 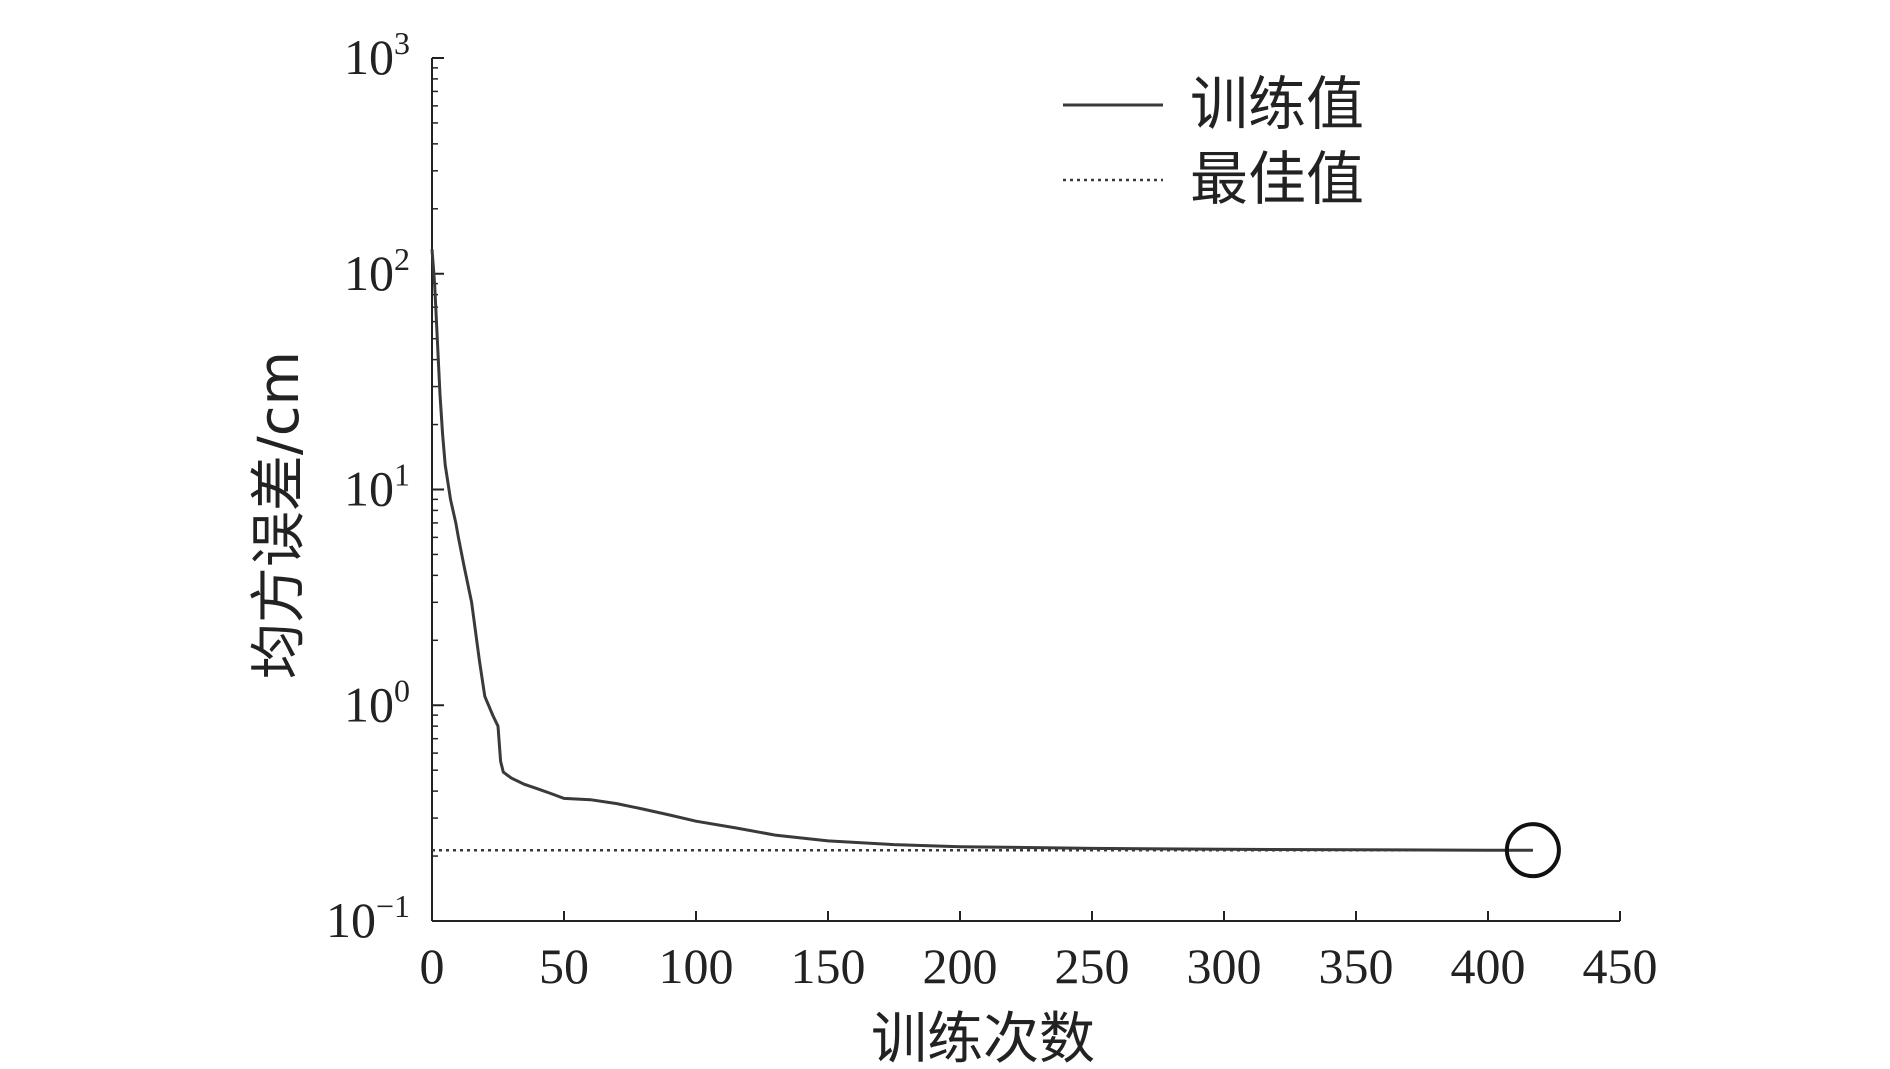 I want to click on y-tick-label: 10⁻¹, so click(x=368, y=918).